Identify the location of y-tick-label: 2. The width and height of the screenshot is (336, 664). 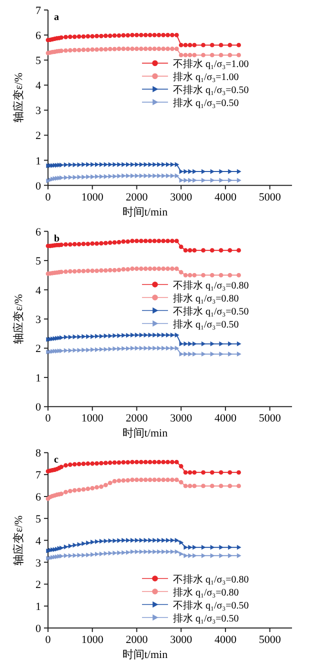
(38, 349).